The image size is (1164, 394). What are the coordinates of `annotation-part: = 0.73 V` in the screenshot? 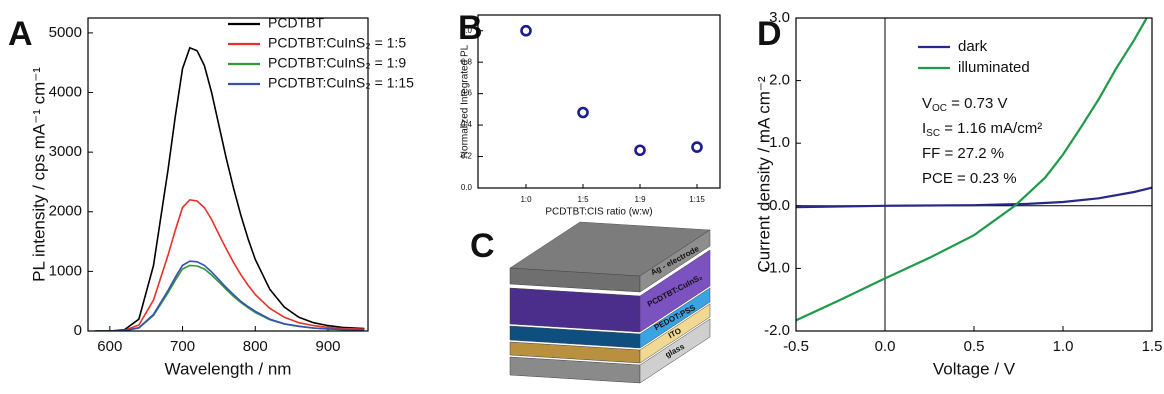 It's located at (977, 103).